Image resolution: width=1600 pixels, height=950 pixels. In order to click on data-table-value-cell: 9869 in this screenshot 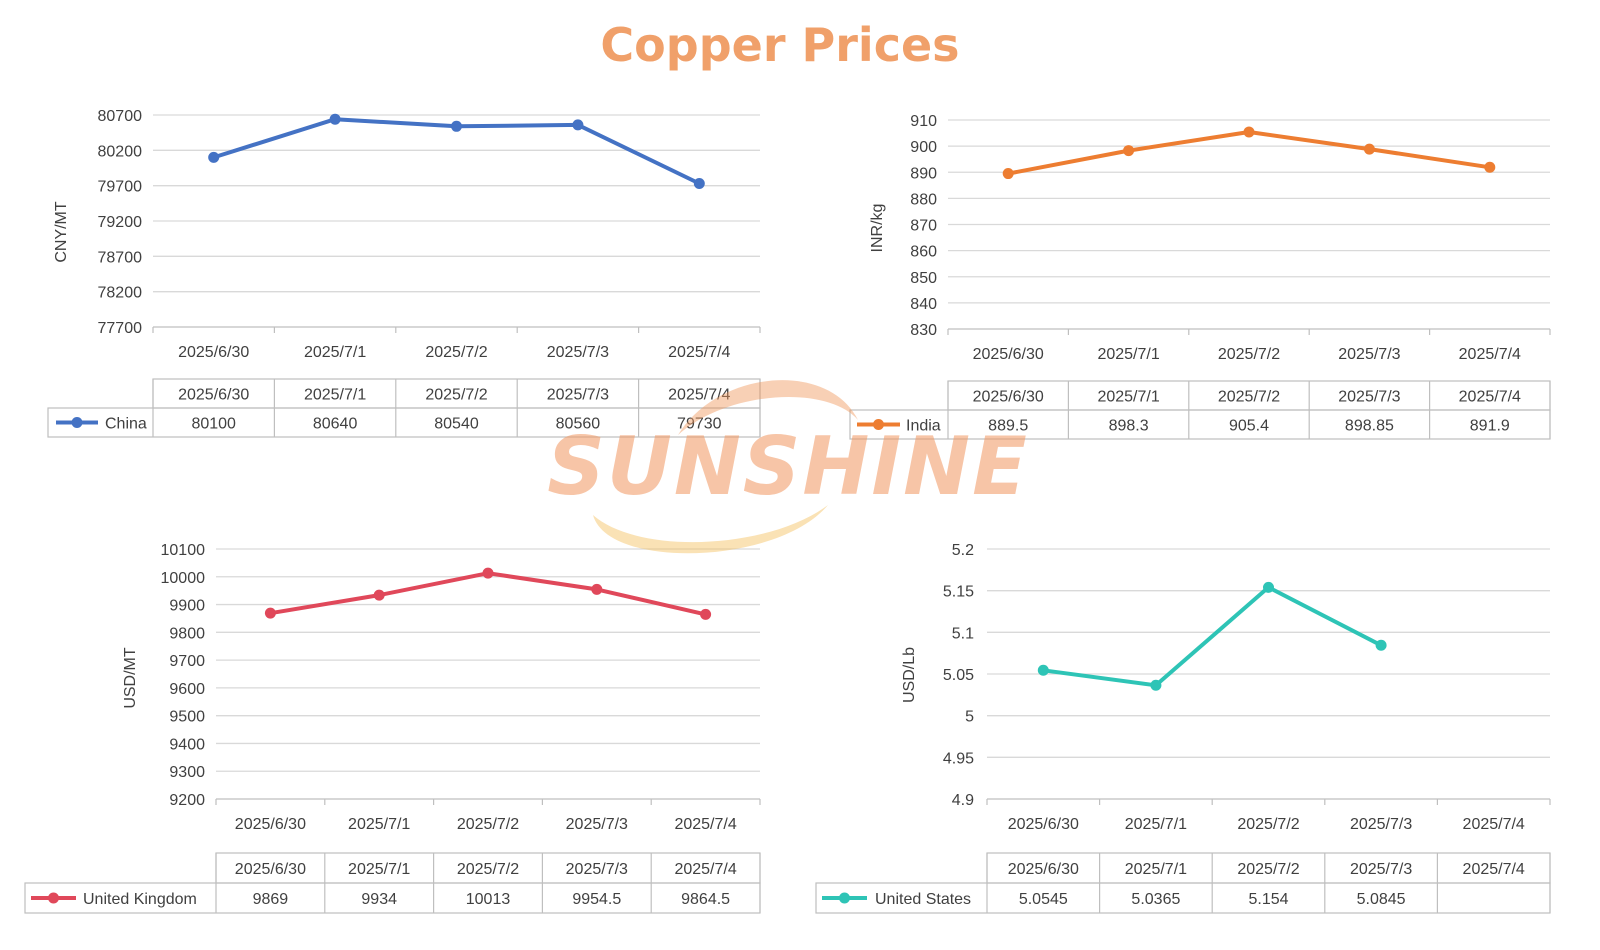, I will do `click(271, 899)`.